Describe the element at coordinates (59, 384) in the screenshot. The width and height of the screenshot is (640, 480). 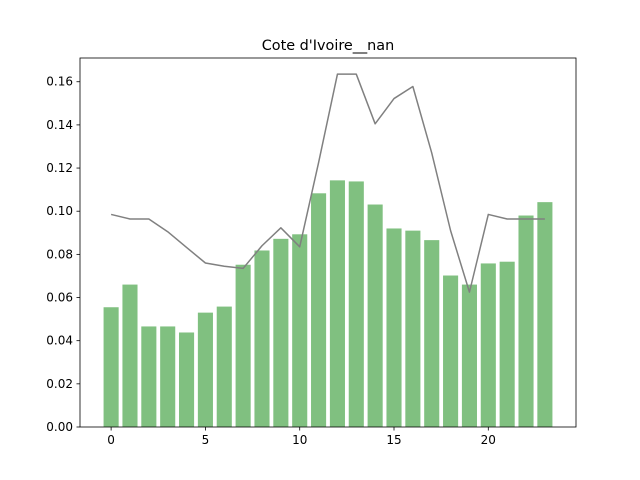
I see `y-tick-label: 0.02` at that location.